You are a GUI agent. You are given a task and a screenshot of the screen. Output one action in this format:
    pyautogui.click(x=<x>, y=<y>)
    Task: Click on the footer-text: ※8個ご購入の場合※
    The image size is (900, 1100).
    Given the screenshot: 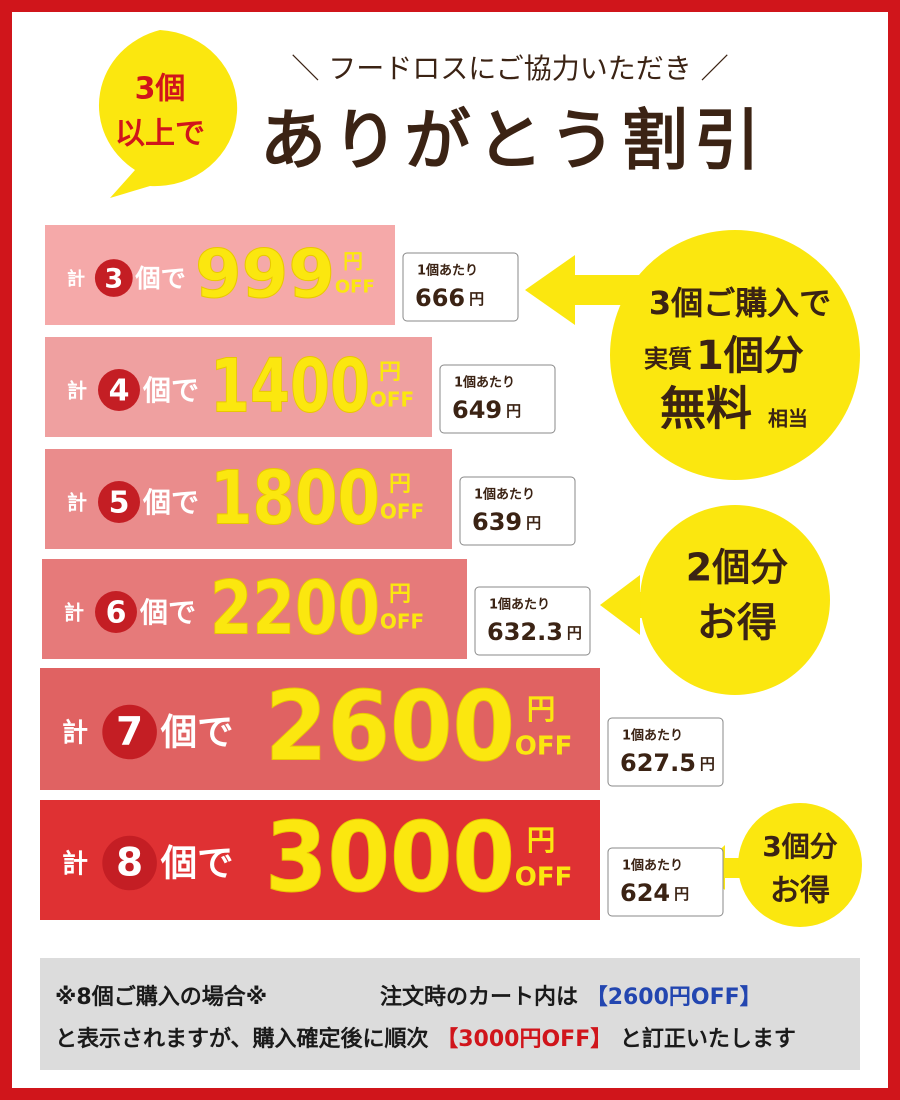 What is the action you would take?
    pyautogui.click(x=161, y=997)
    